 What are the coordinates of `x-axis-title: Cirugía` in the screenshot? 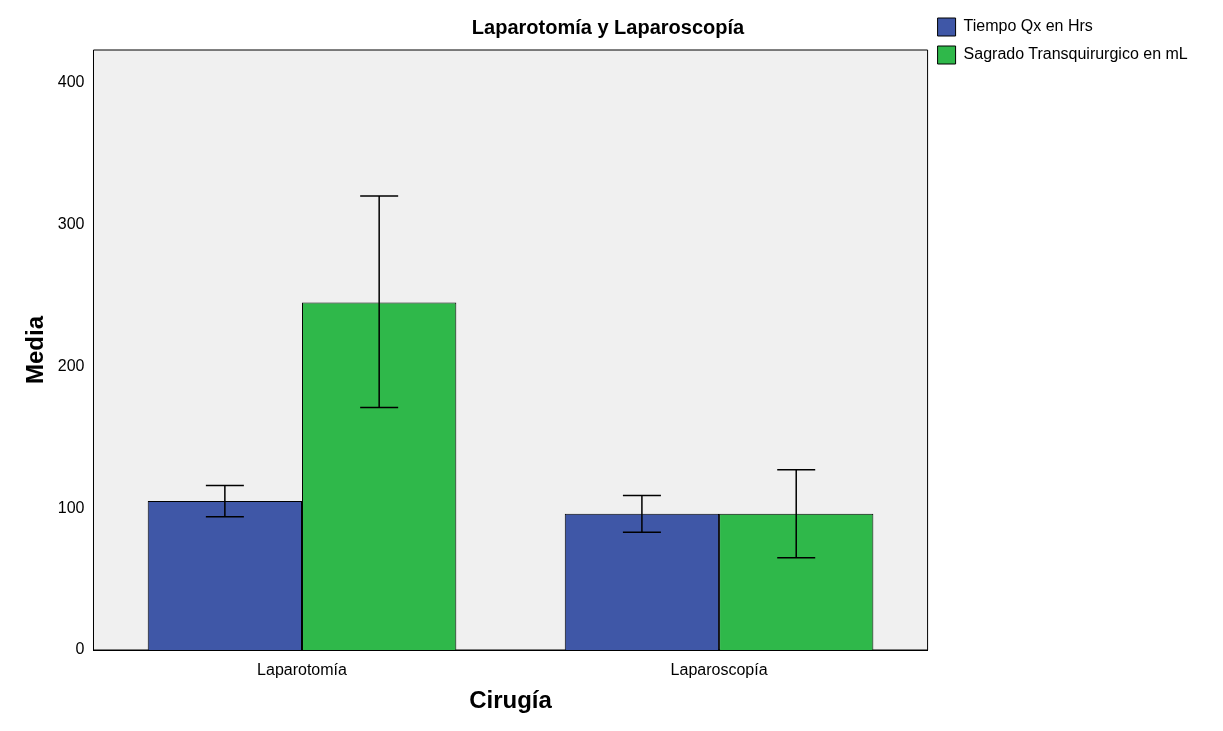 It's located at (511, 700).